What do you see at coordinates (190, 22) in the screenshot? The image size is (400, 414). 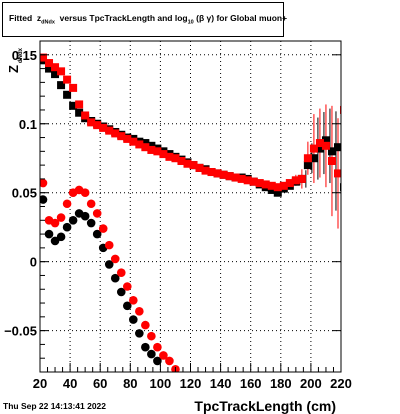 I see `title-sub-10: 10` at bounding box center [190, 22].